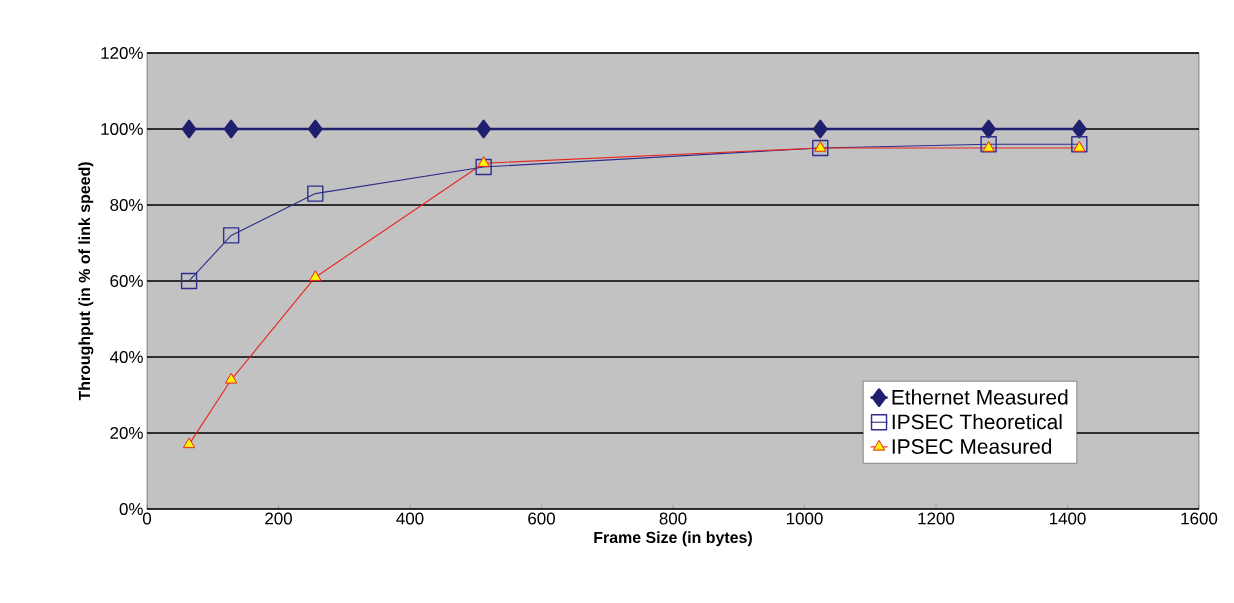  What do you see at coordinates (804, 518) in the screenshot?
I see `x-tick-label: 1000` at bounding box center [804, 518].